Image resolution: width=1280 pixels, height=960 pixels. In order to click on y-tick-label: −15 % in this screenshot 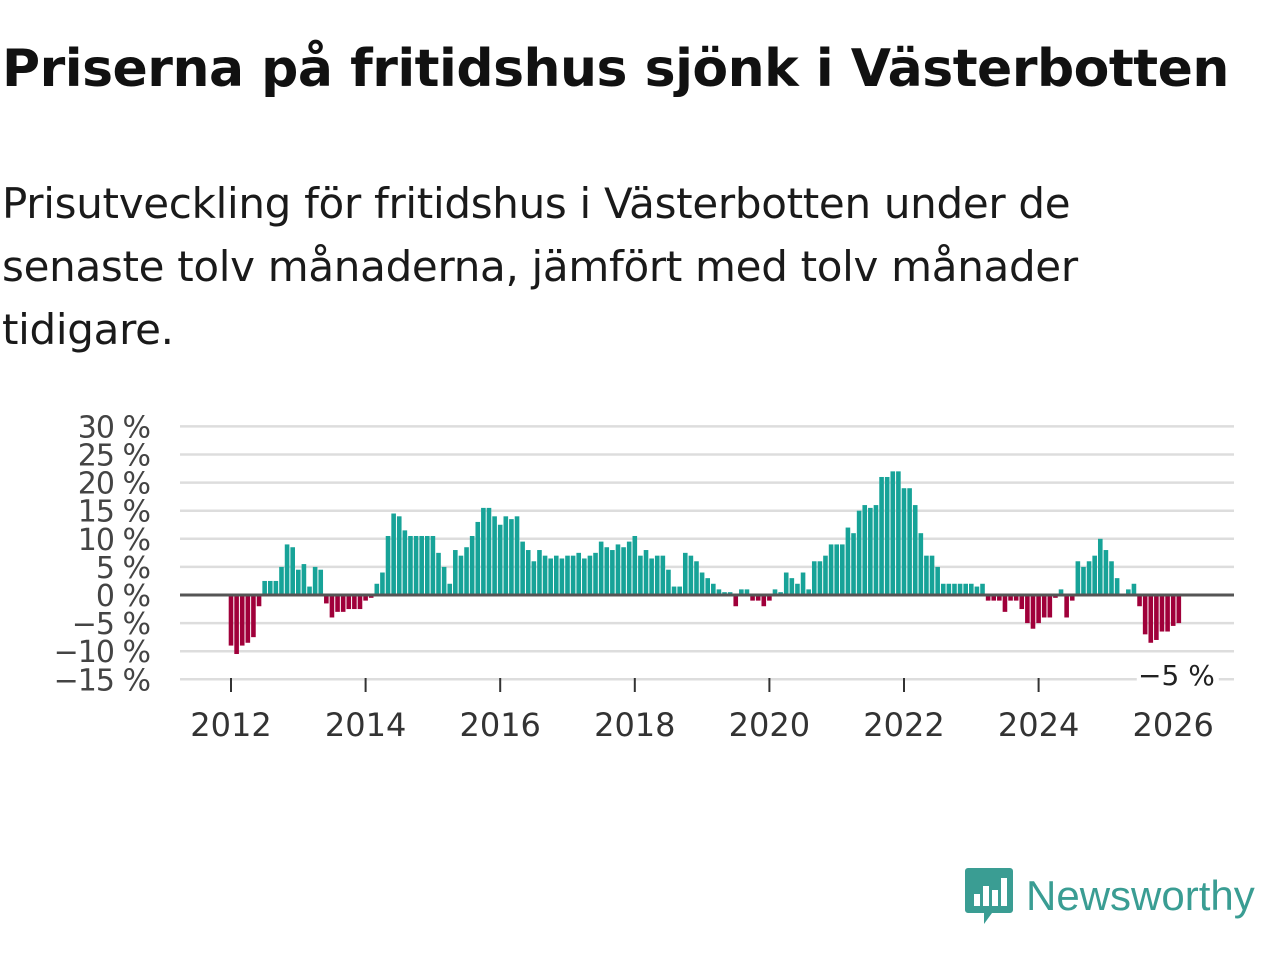, I will do `click(102, 680)`.